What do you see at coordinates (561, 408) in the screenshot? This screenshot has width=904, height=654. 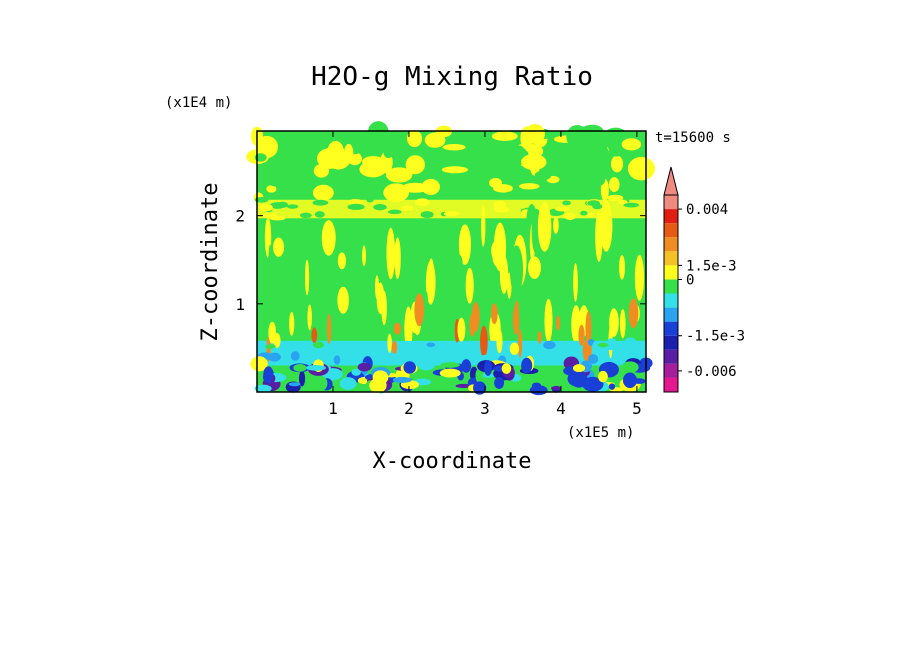 I see `x-tick-label: 4` at bounding box center [561, 408].